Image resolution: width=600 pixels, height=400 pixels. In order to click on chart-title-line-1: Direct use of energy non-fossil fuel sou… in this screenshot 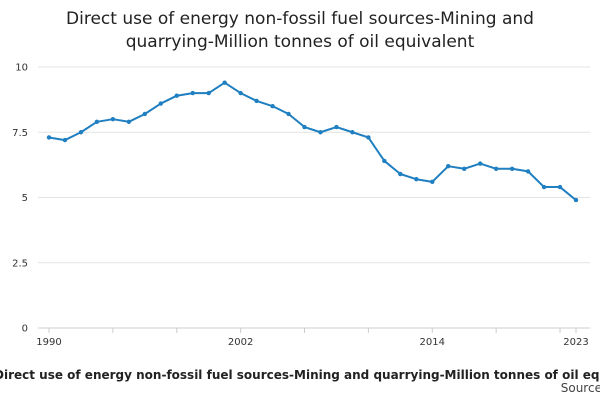, I will do `click(300, 19)`.